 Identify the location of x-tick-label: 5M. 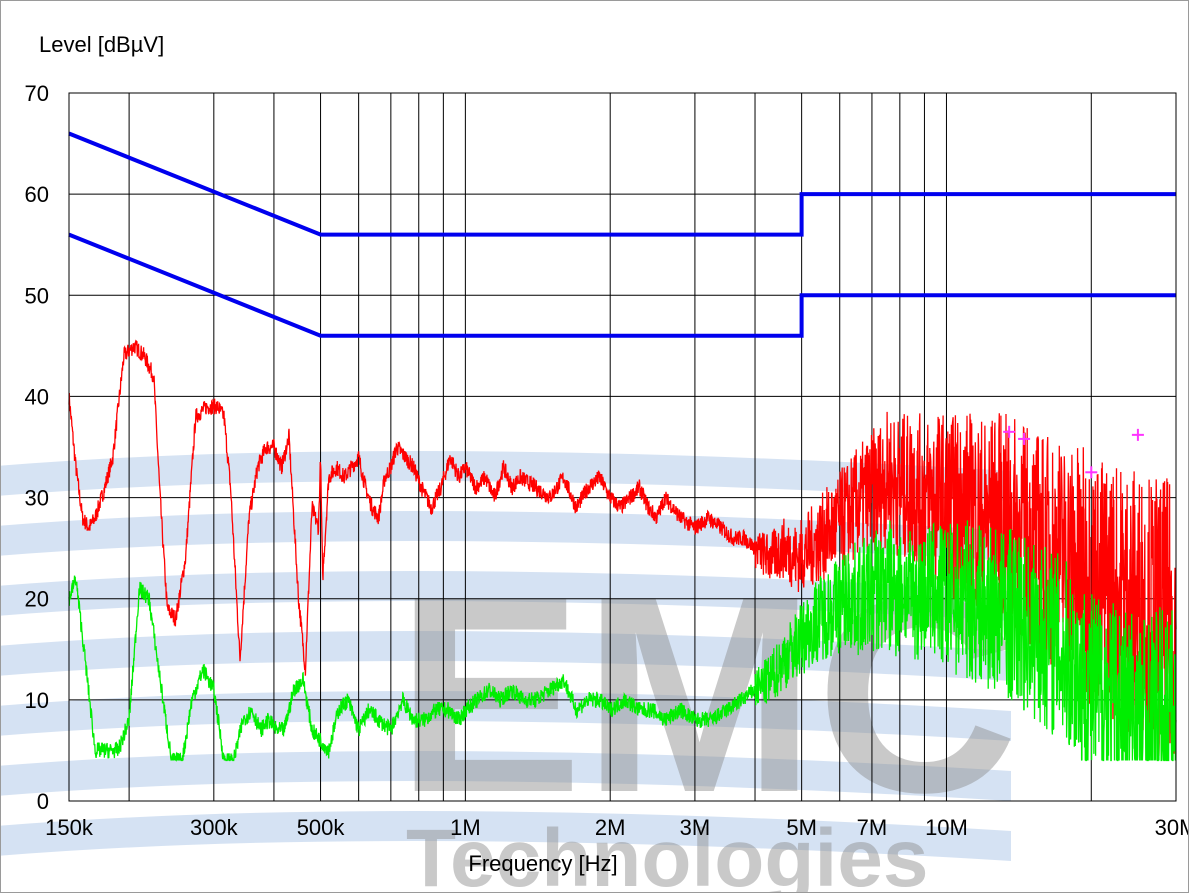
(801, 827).